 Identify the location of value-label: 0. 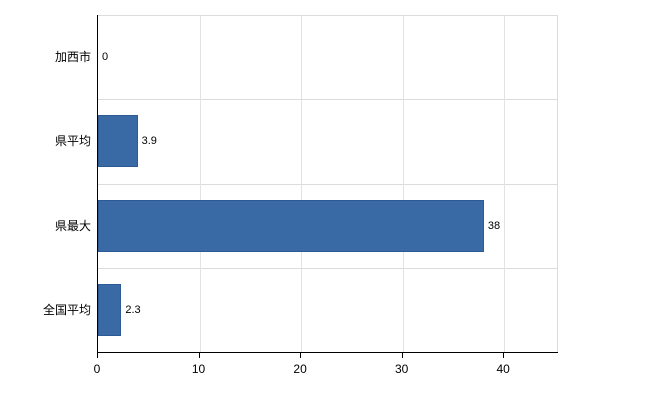
(105, 57).